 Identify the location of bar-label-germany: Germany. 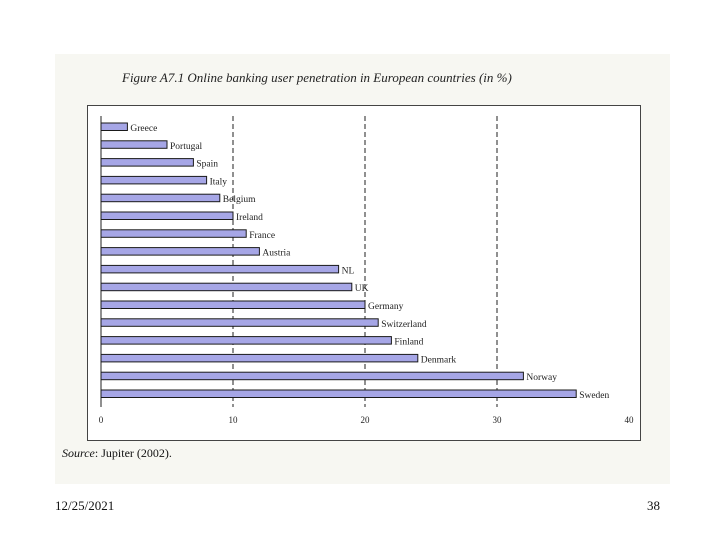
(386, 307).